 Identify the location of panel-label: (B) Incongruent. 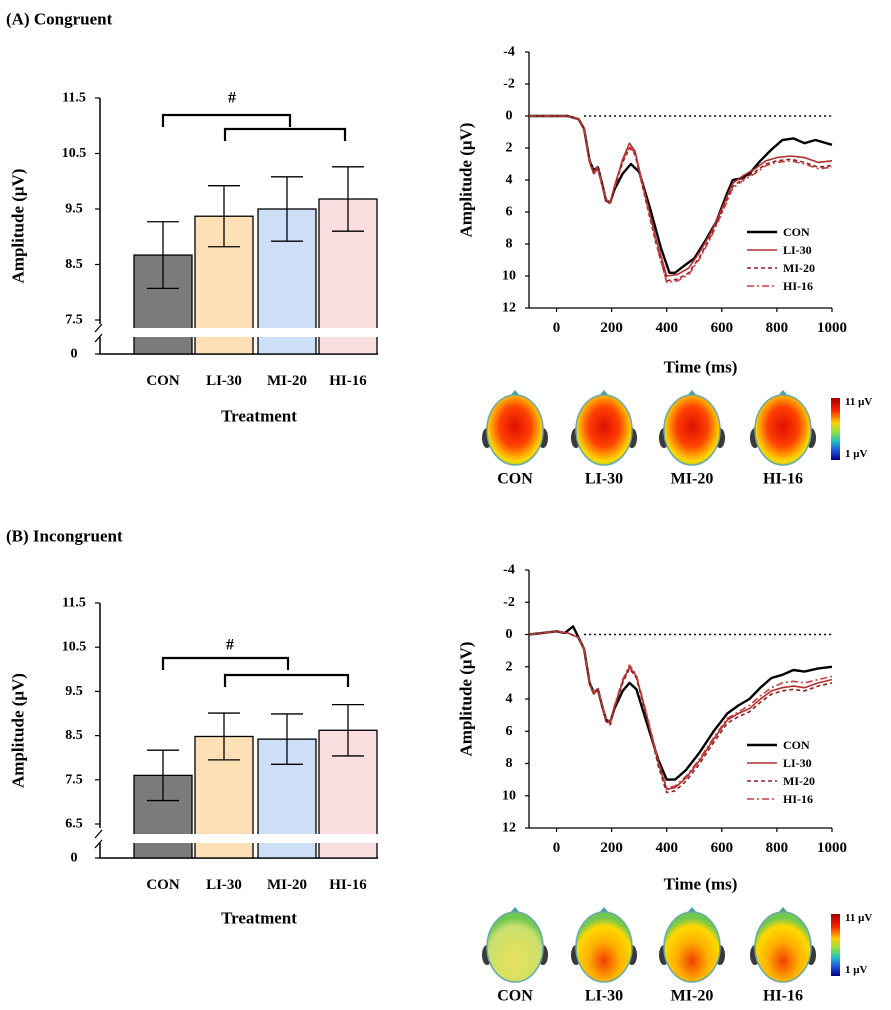
(64, 536).